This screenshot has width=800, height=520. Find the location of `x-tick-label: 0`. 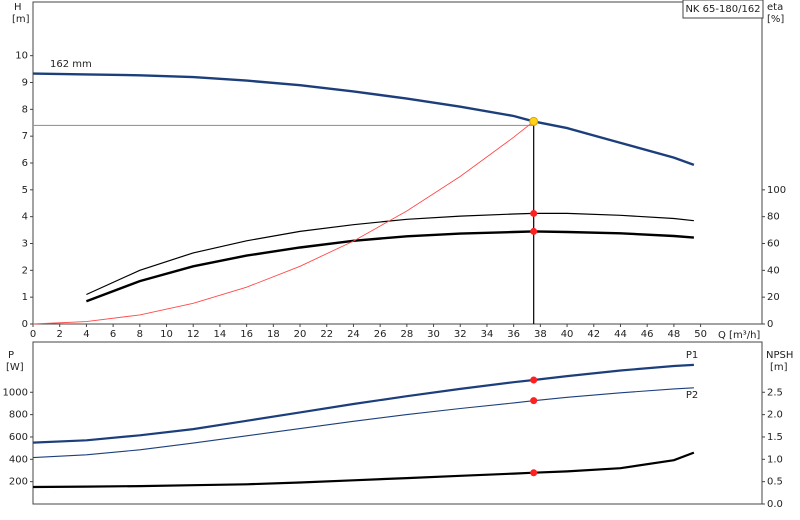

x-tick-label: 0 is located at coordinates (33, 334).